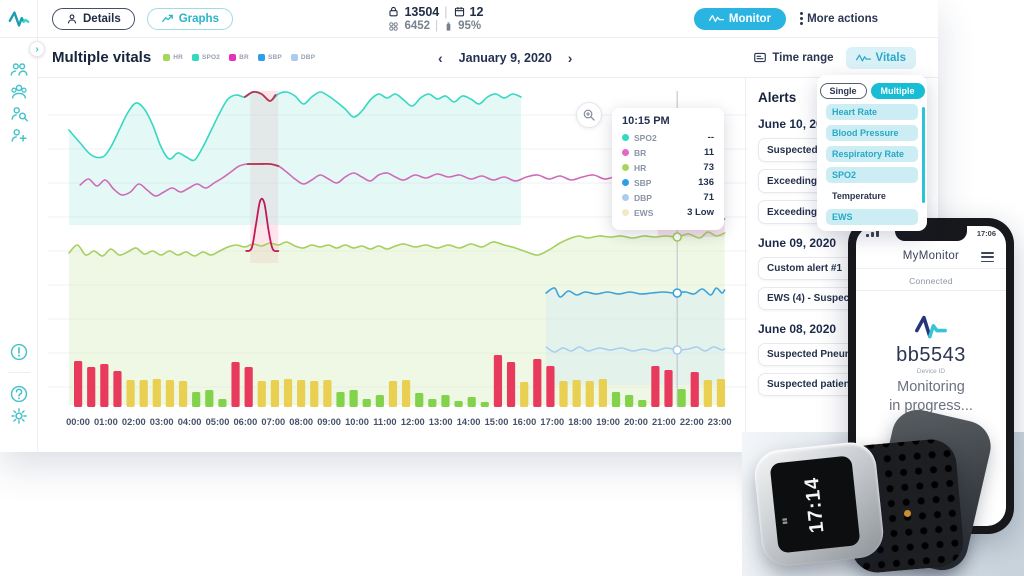 The width and height of the screenshot is (1024, 576). What do you see at coordinates (441, 422) in the screenshot?
I see `x-axis-label: 13:00` at bounding box center [441, 422].